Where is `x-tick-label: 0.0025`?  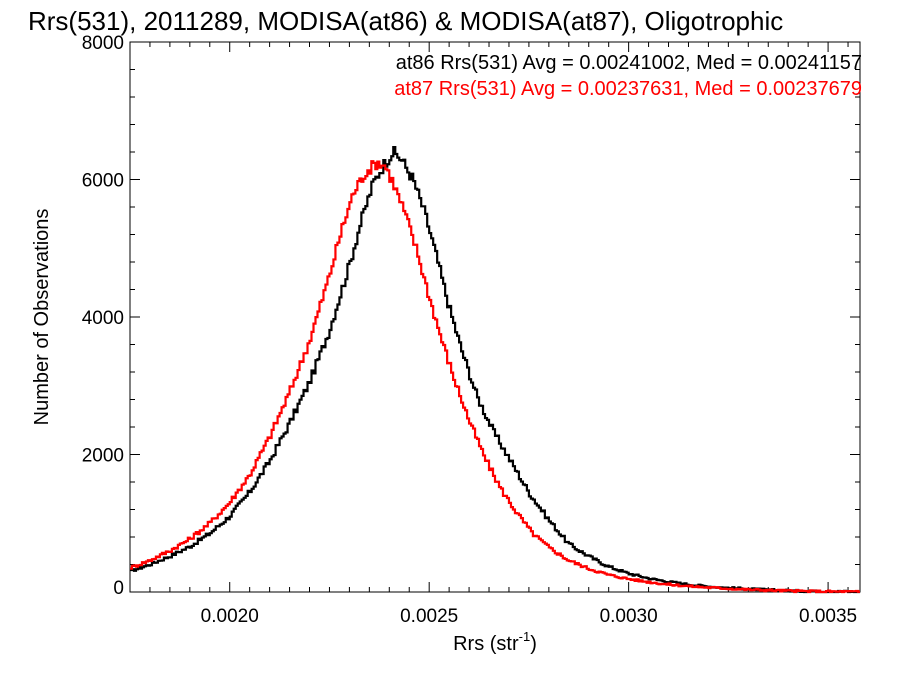 x-tick-label: 0.0025 is located at coordinates (429, 616).